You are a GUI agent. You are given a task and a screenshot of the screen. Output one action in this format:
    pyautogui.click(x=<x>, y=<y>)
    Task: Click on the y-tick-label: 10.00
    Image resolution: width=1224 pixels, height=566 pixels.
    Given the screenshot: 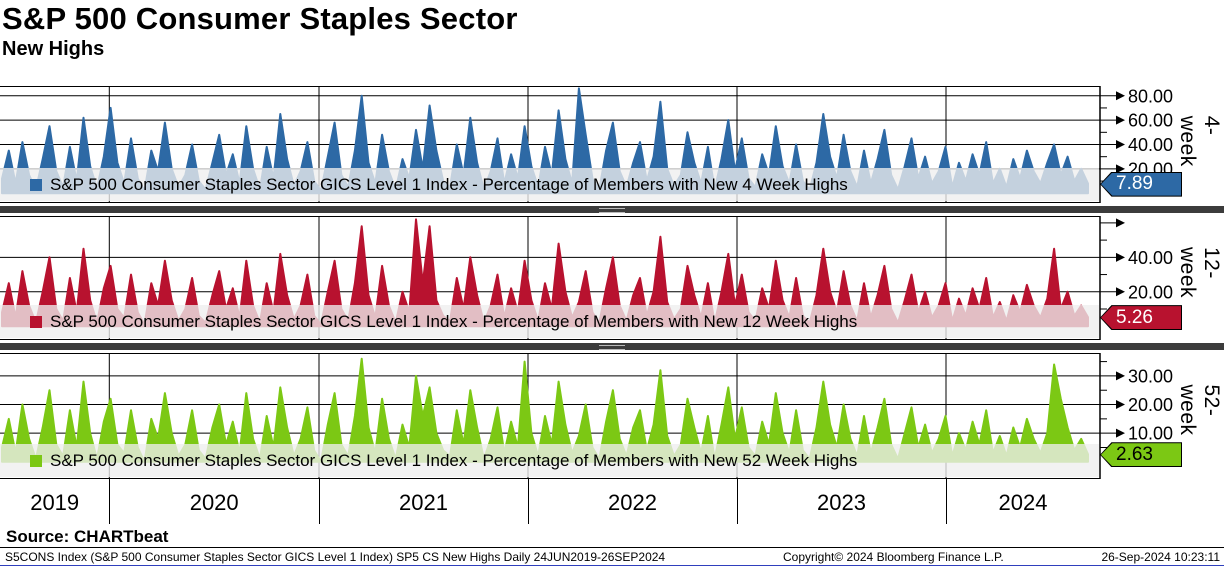 What is the action you would take?
    pyautogui.click(x=1150, y=434)
    